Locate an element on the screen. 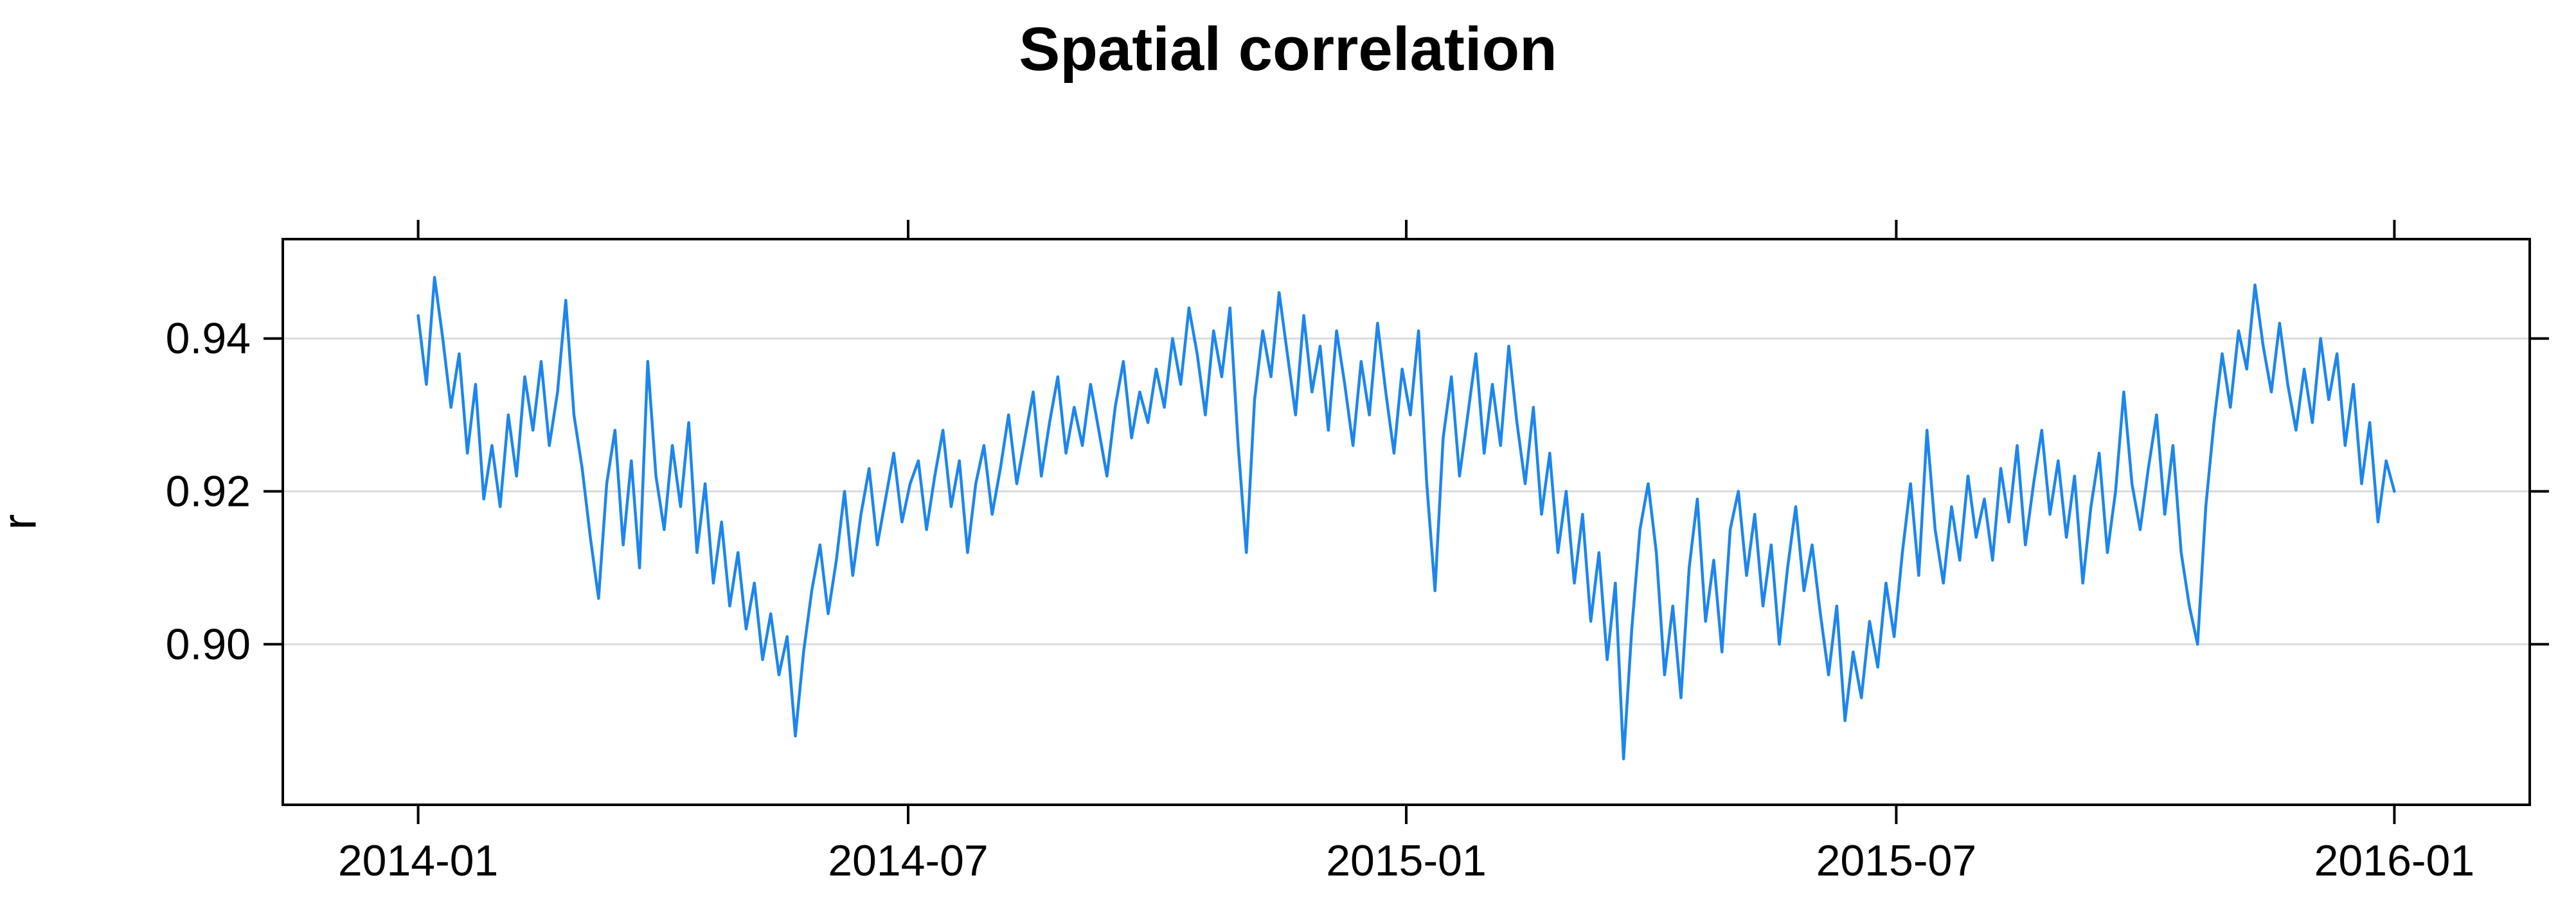 This screenshot has height=916, width=2576. x-tick-label: 2016-01 is located at coordinates (2394, 860).